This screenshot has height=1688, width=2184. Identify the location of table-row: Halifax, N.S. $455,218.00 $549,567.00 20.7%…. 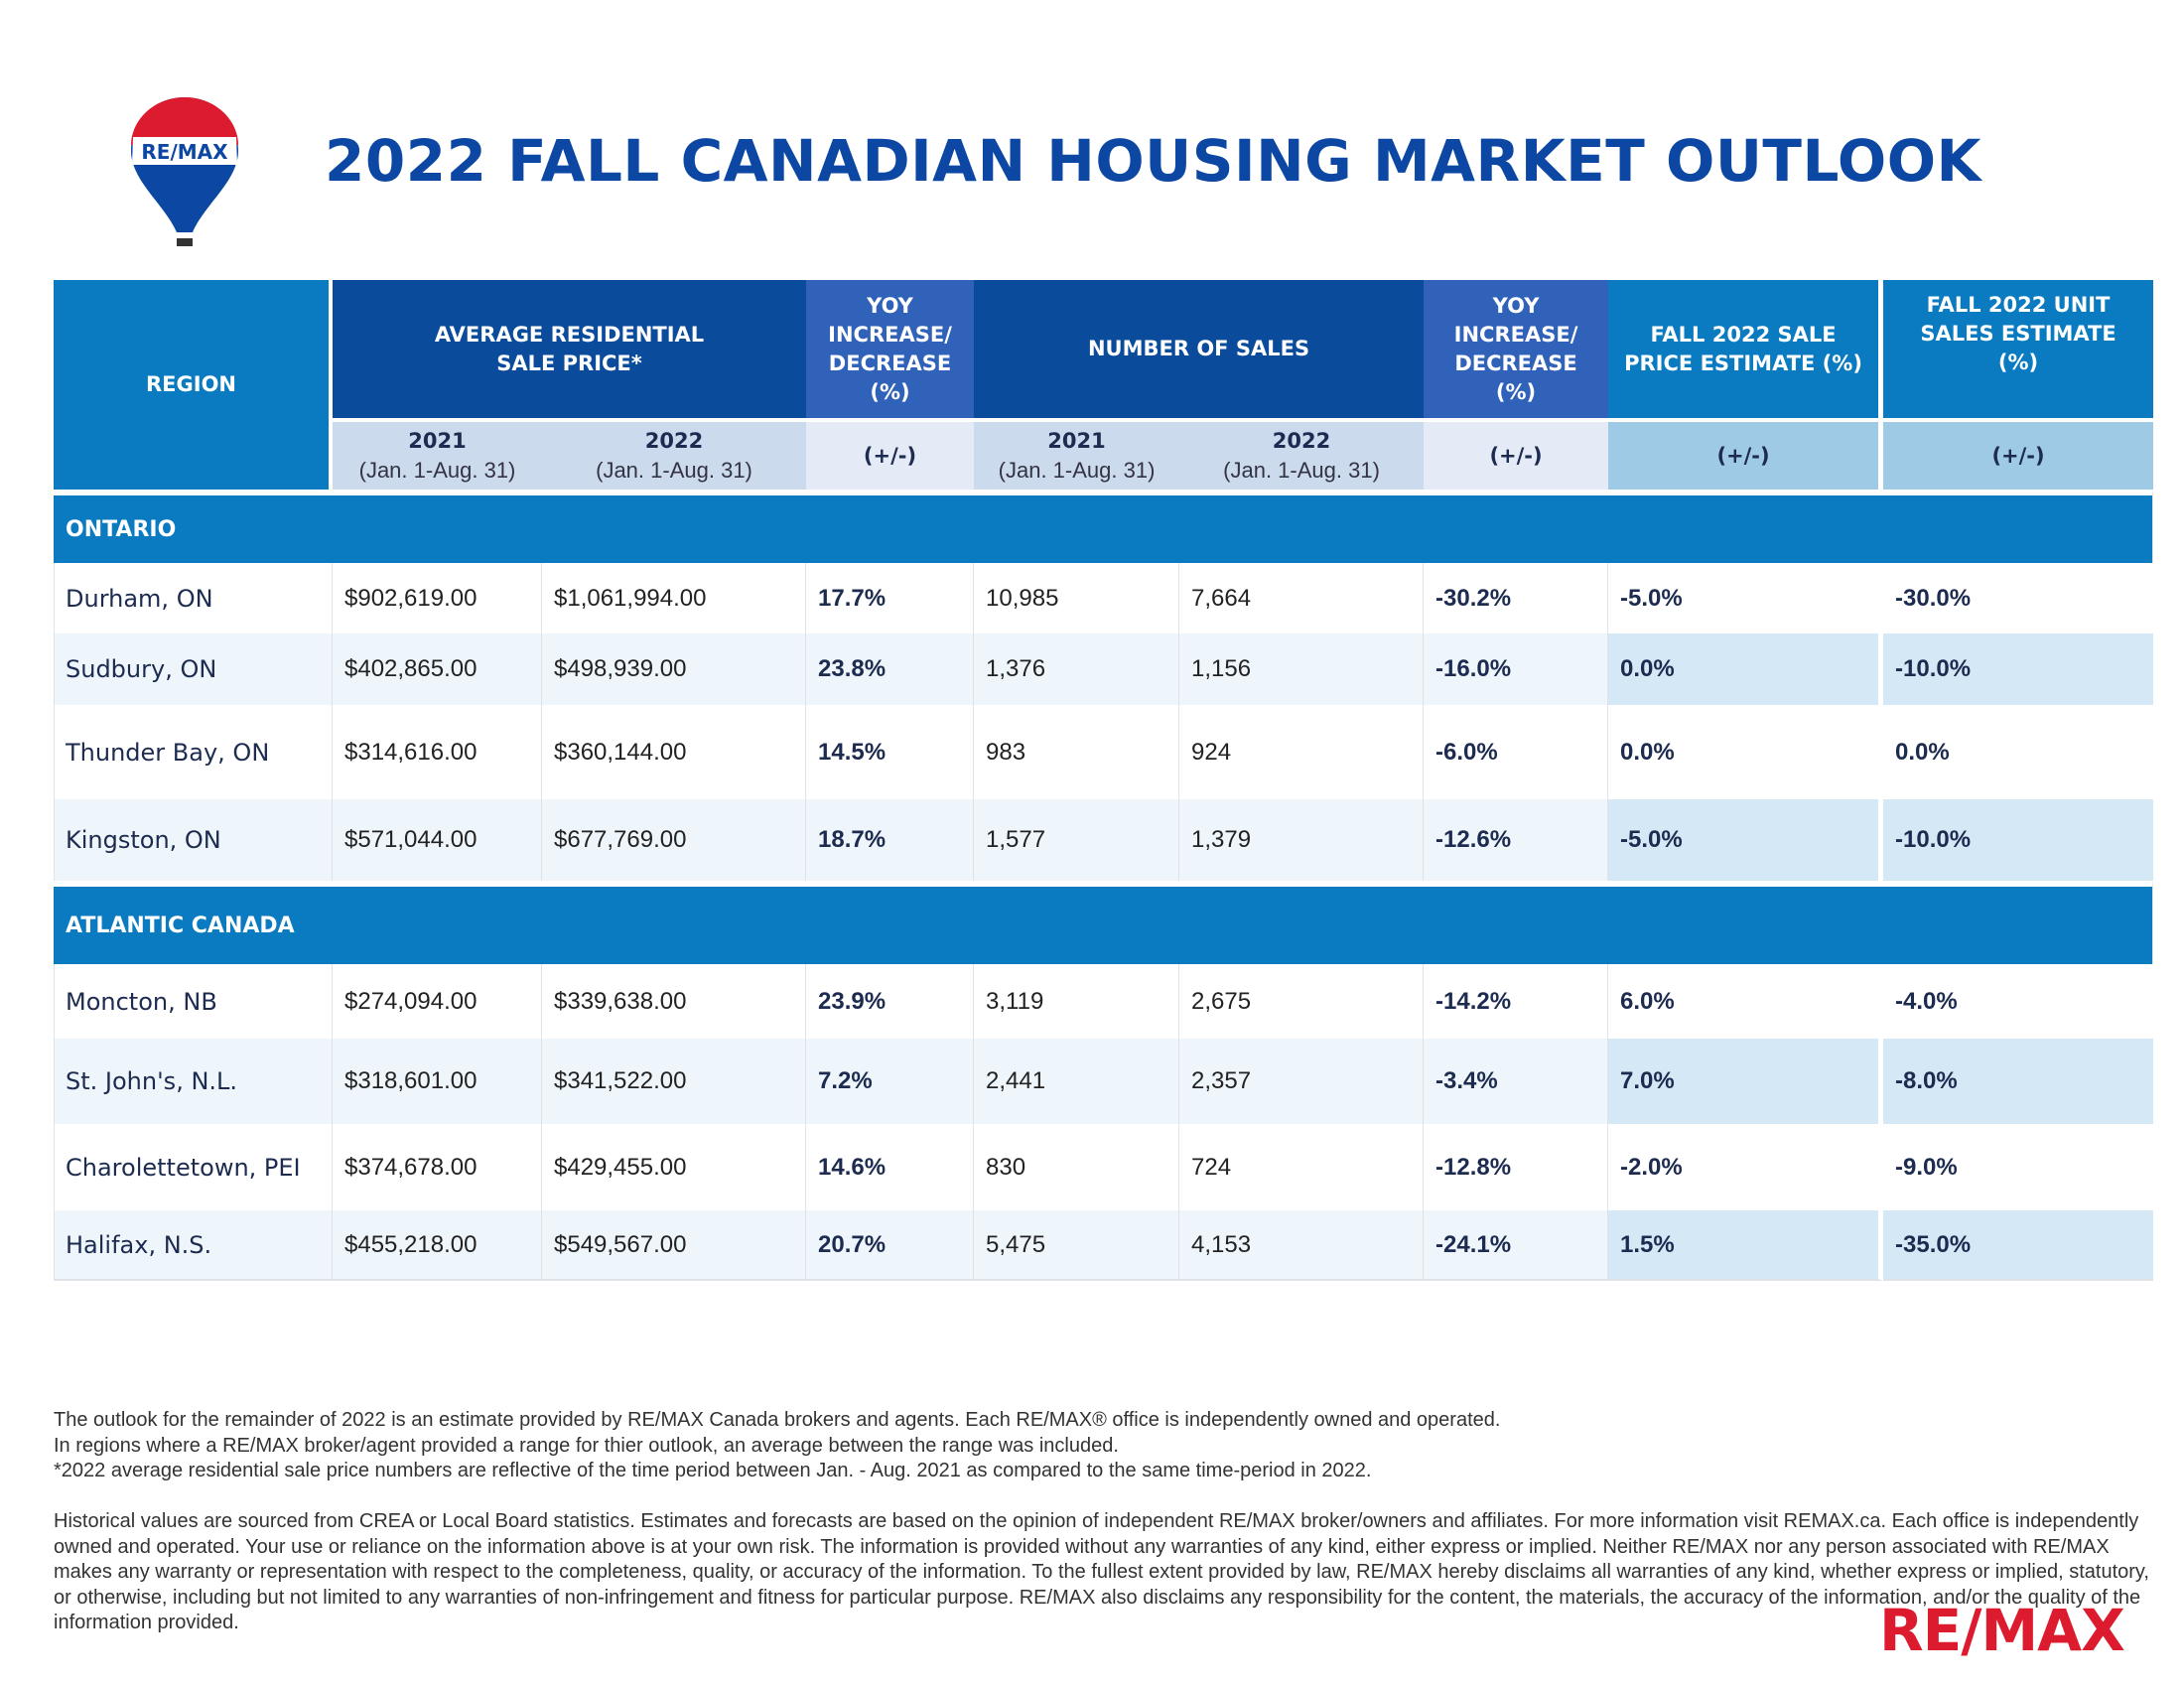
(1104, 1245).